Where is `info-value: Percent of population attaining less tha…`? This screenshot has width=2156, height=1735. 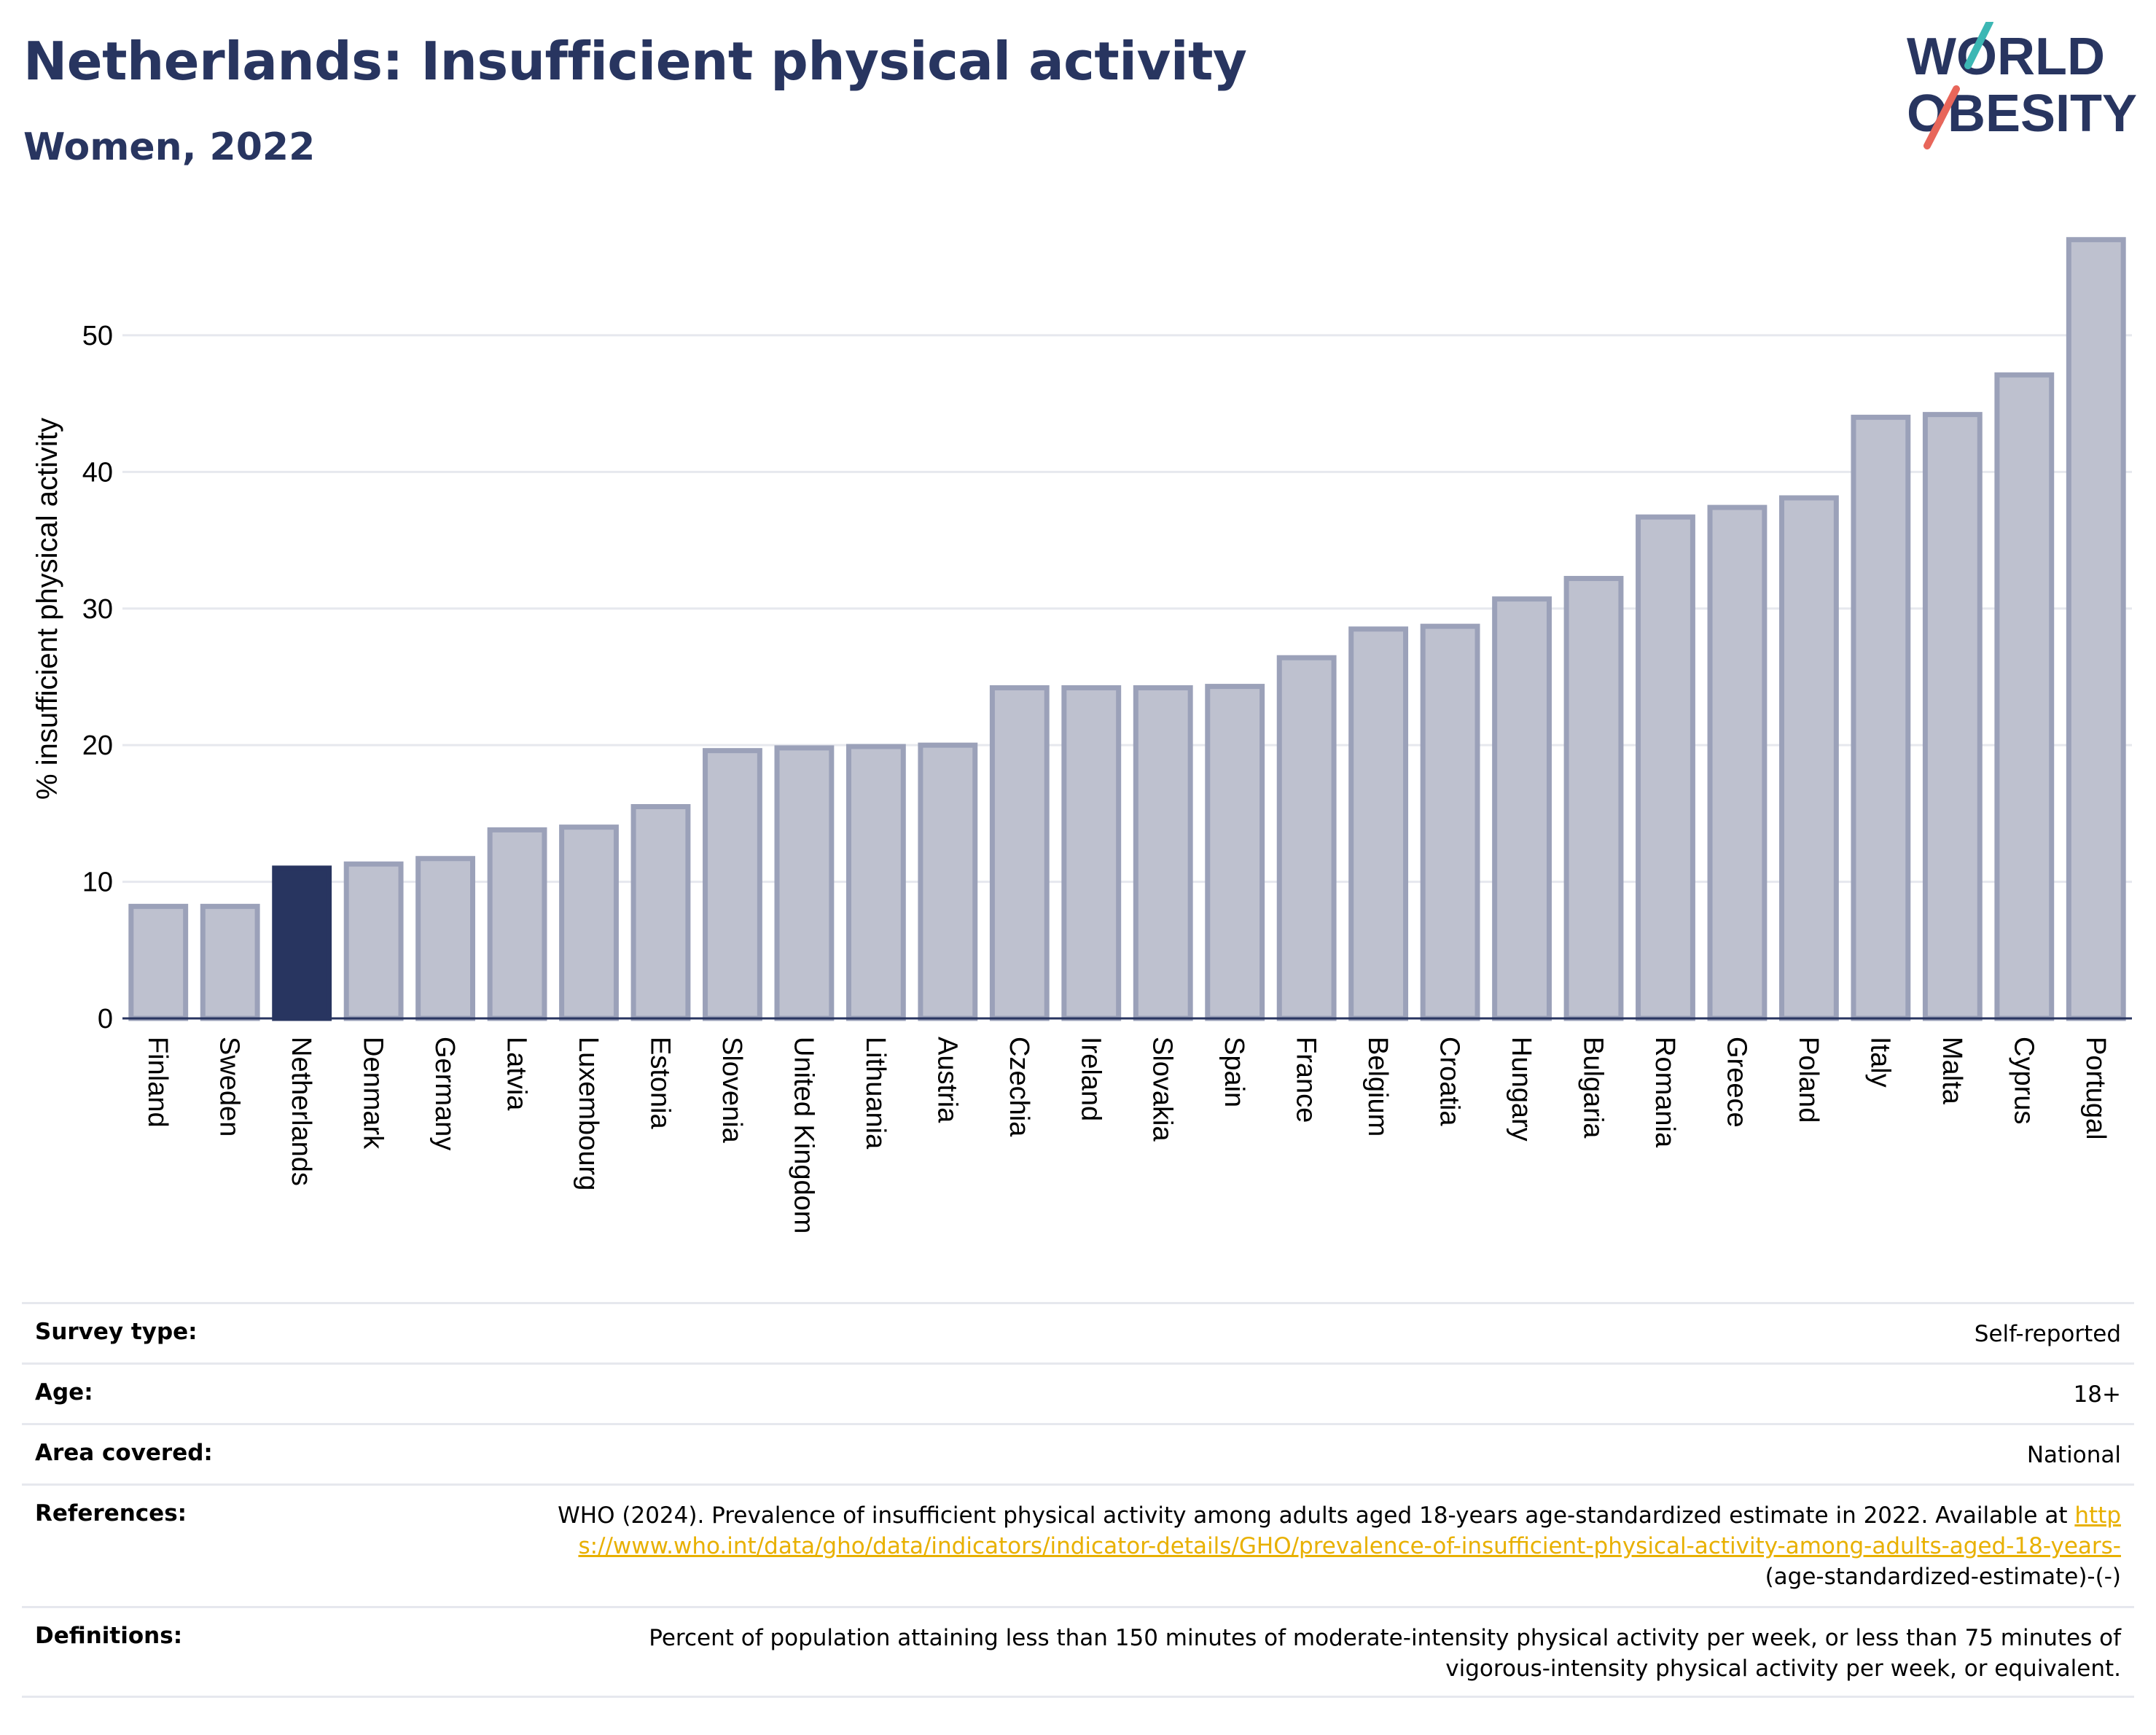 info-value: Percent of population attaining less tha… is located at coordinates (1385, 1654).